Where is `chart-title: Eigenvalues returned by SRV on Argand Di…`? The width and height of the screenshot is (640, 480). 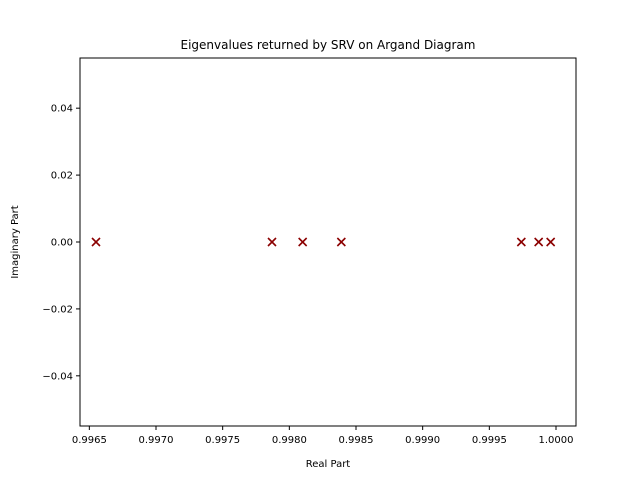 chart-title: Eigenvalues returned by SRV on Argand Di… is located at coordinates (328, 45).